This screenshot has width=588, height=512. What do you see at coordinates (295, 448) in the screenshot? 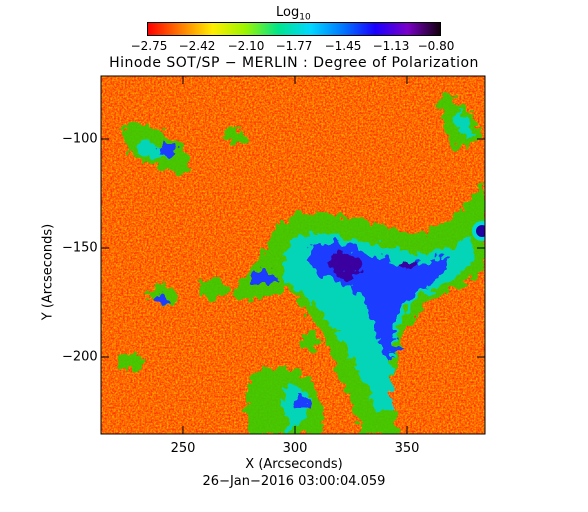
I see `x-tick-label: 300` at bounding box center [295, 448].